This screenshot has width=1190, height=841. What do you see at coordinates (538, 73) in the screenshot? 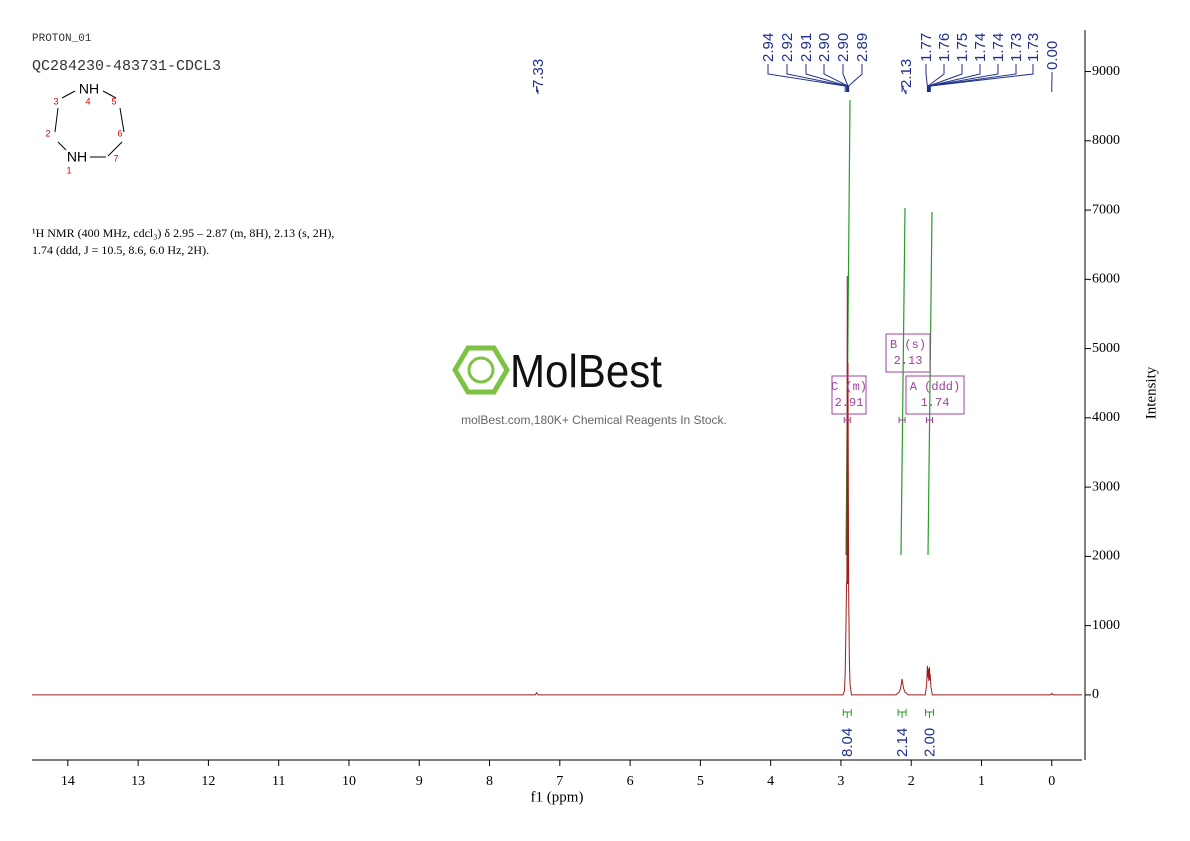
I see `peak-label: 7.33` at bounding box center [538, 73].